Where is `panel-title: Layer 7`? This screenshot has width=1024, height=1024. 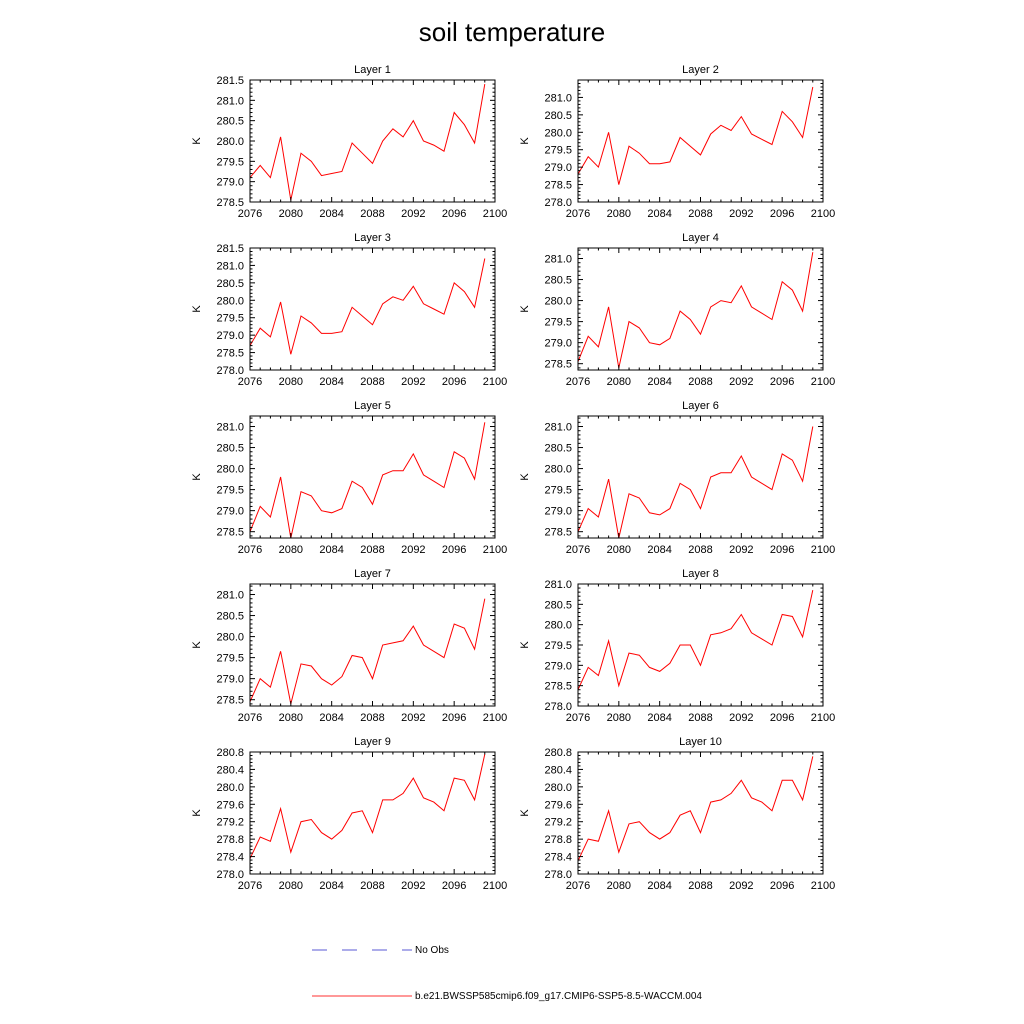 panel-title: Layer 7 is located at coordinates (372, 574).